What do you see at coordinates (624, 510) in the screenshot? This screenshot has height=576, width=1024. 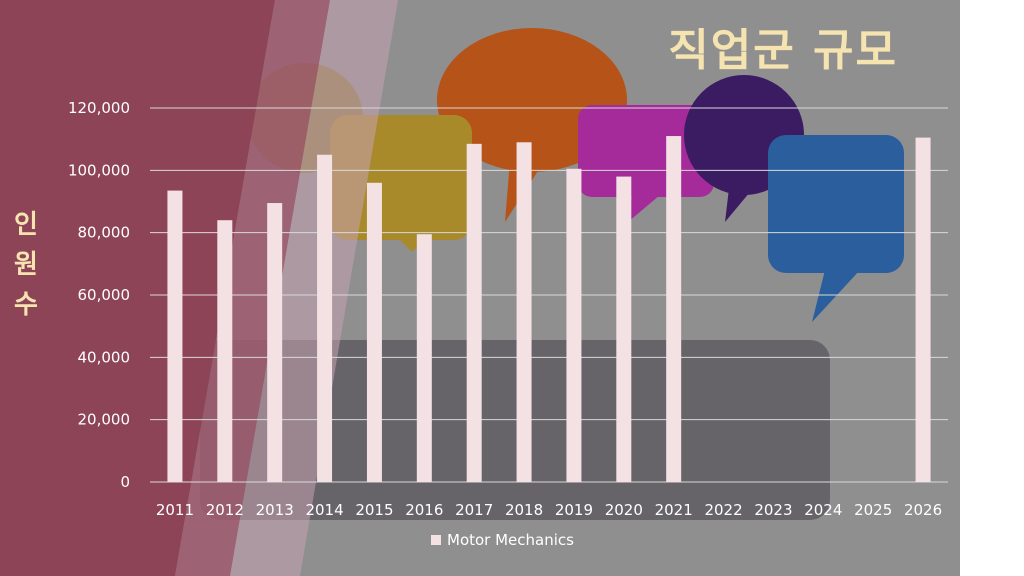 I see `x-tick-label: 2020` at bounding box center [624, 510].